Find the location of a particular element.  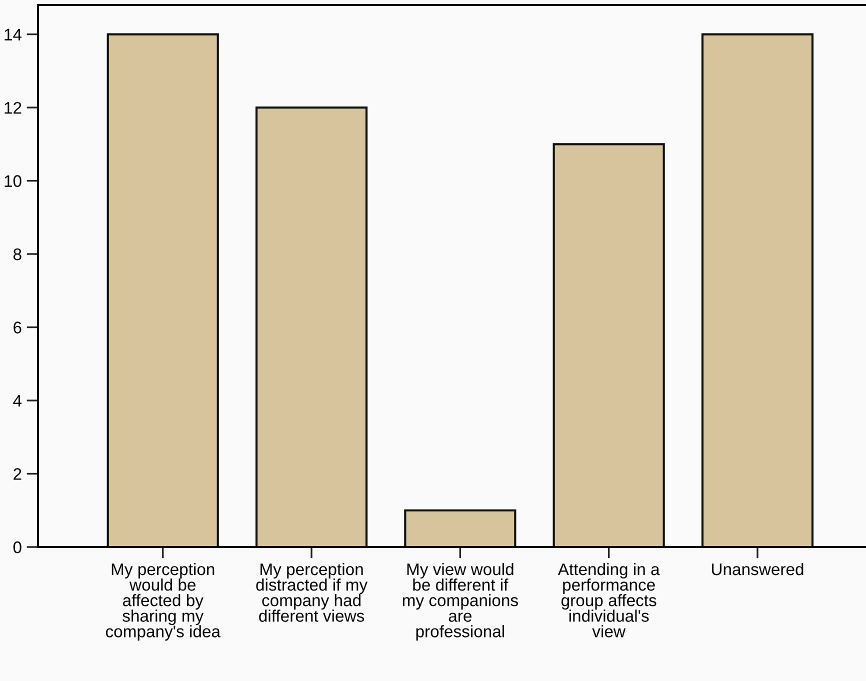

x-tick-label: Attending in a performance group affects individual's view is located at coordinates (609, 600).